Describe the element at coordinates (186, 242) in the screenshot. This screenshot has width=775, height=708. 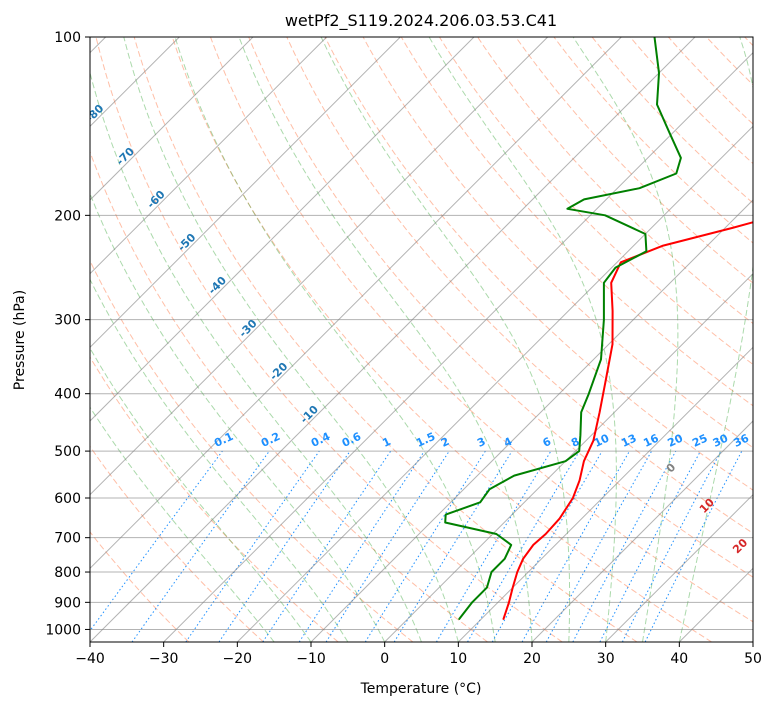
I see `moist-adiabat-label: -50` at that location.